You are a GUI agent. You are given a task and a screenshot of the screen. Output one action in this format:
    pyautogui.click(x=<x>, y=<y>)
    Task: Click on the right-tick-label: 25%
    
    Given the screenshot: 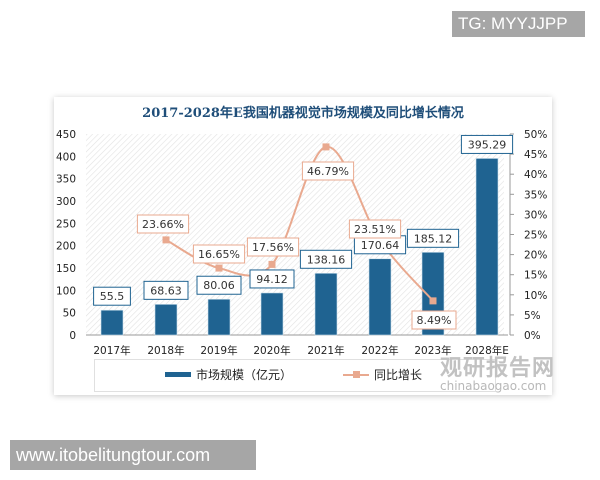 What is the action you would take?
    pyautogui.click(x=535, y=236)
    